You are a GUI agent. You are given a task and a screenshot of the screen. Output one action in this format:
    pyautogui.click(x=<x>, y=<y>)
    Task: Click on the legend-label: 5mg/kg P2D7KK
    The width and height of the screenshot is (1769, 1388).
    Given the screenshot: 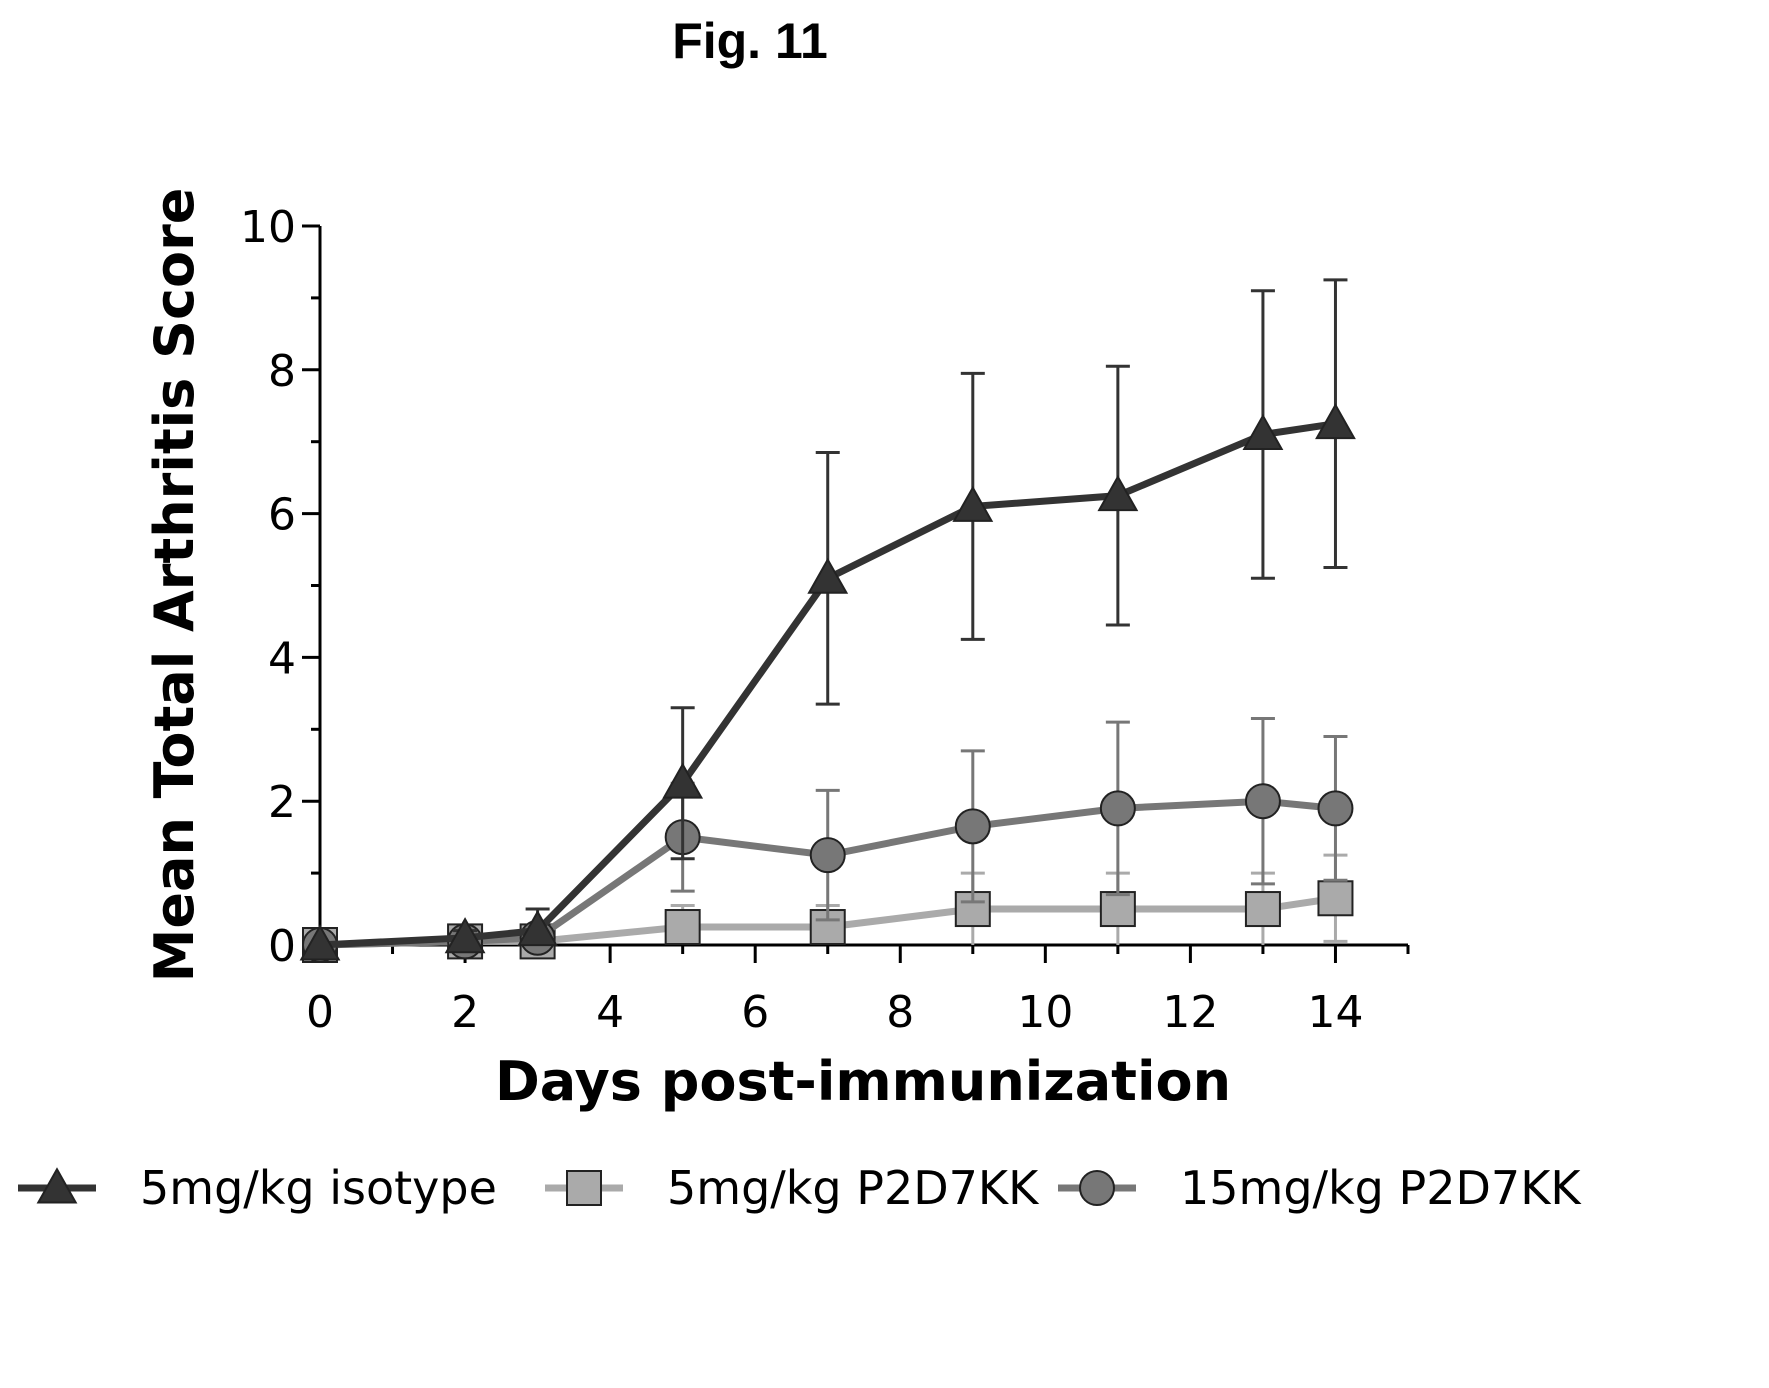 What is the action you would take?
    pyautogui.click(x=853, y=1188)
    